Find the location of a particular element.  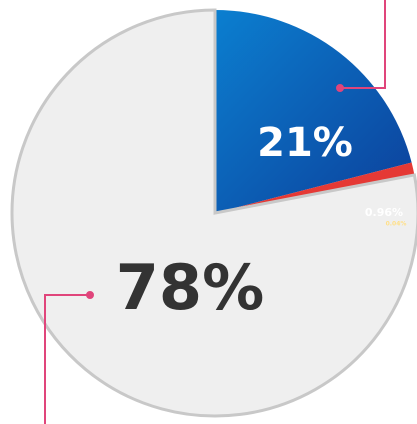

data-label: 0.96% is located at coordinates (384, 212).